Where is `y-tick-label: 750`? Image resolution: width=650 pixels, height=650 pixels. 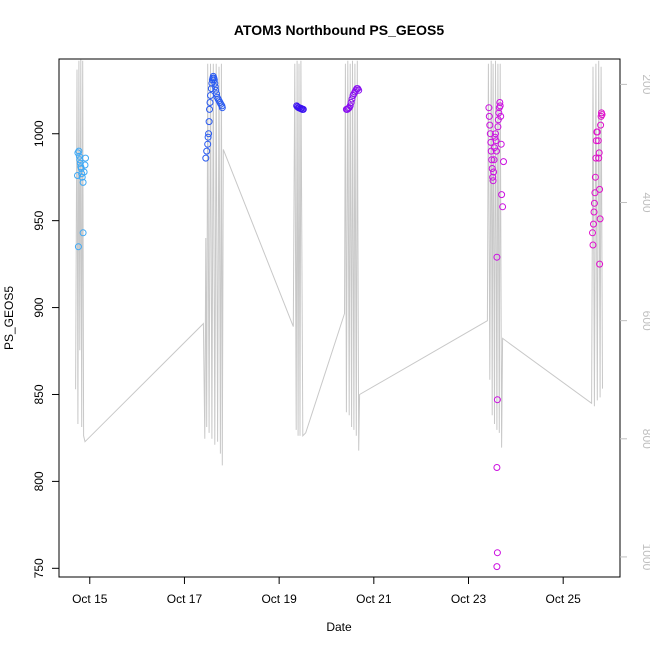 y-tick-label: 750 is located at coordinates (39, 568).